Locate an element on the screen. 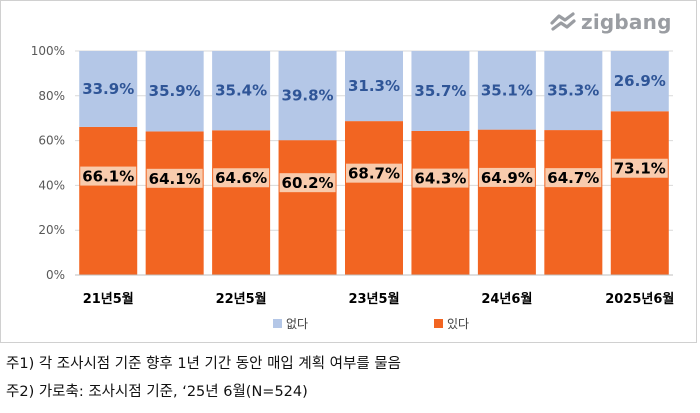 The width and height of the screenshot is (700, 413). data-label-yes: 64.6% is located at coordinates (241, 178).